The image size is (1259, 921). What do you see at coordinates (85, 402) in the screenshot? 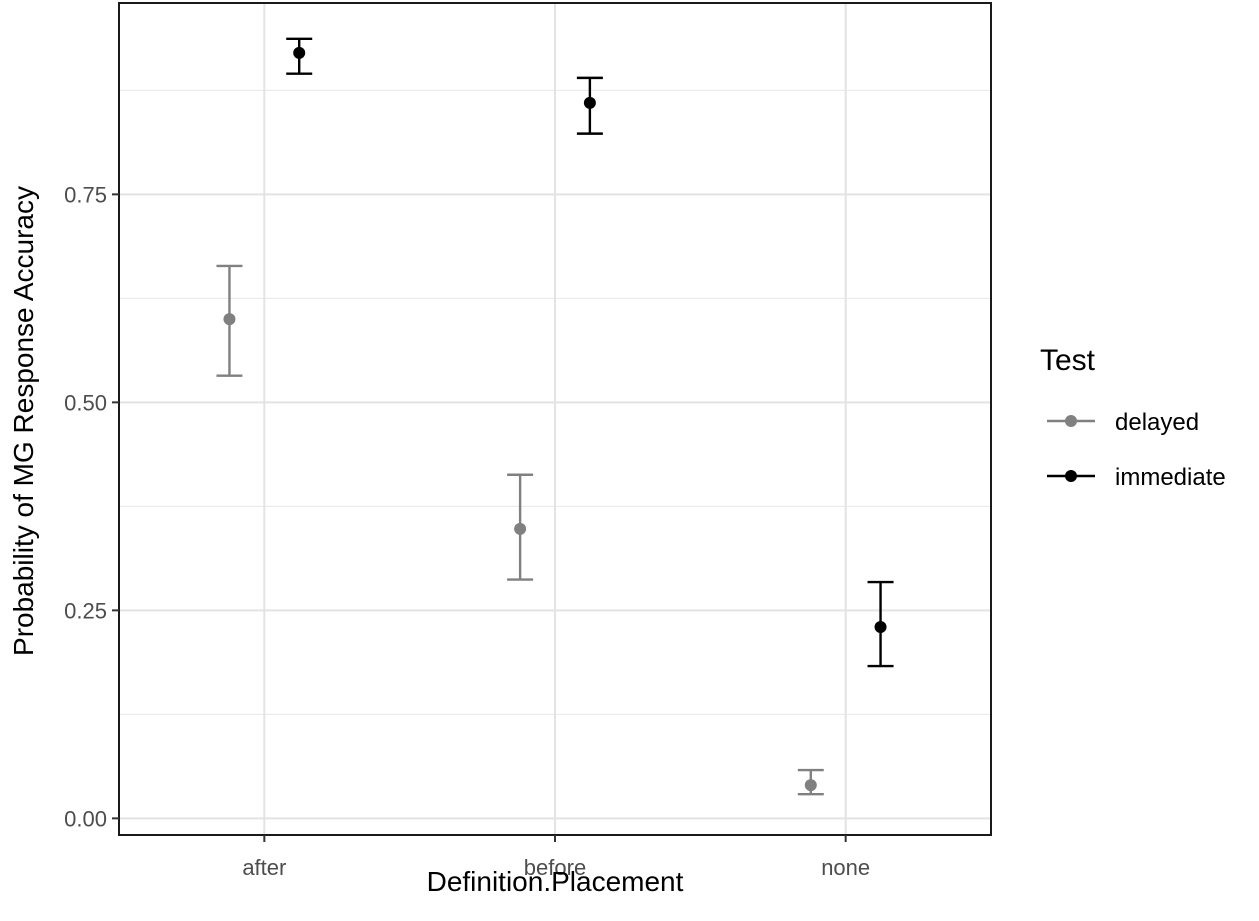
I see `y-tick-label: 0.50` at bounding box center [85, 402].